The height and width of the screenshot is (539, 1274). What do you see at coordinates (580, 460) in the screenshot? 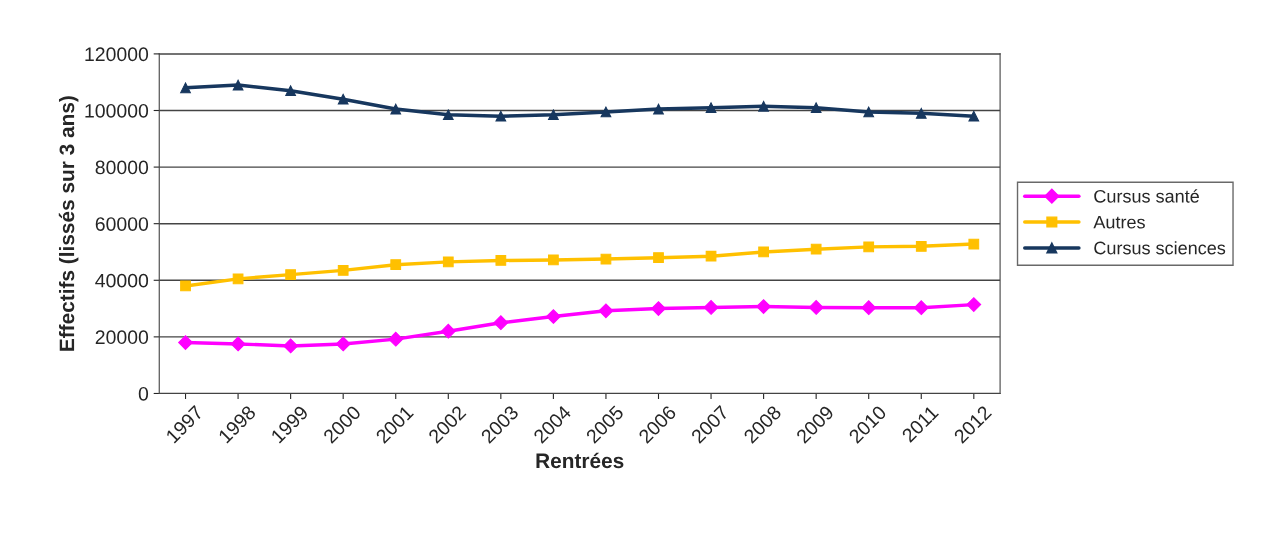
I see `x-axis-title: Rentrées` at bounding box center [580, 460].